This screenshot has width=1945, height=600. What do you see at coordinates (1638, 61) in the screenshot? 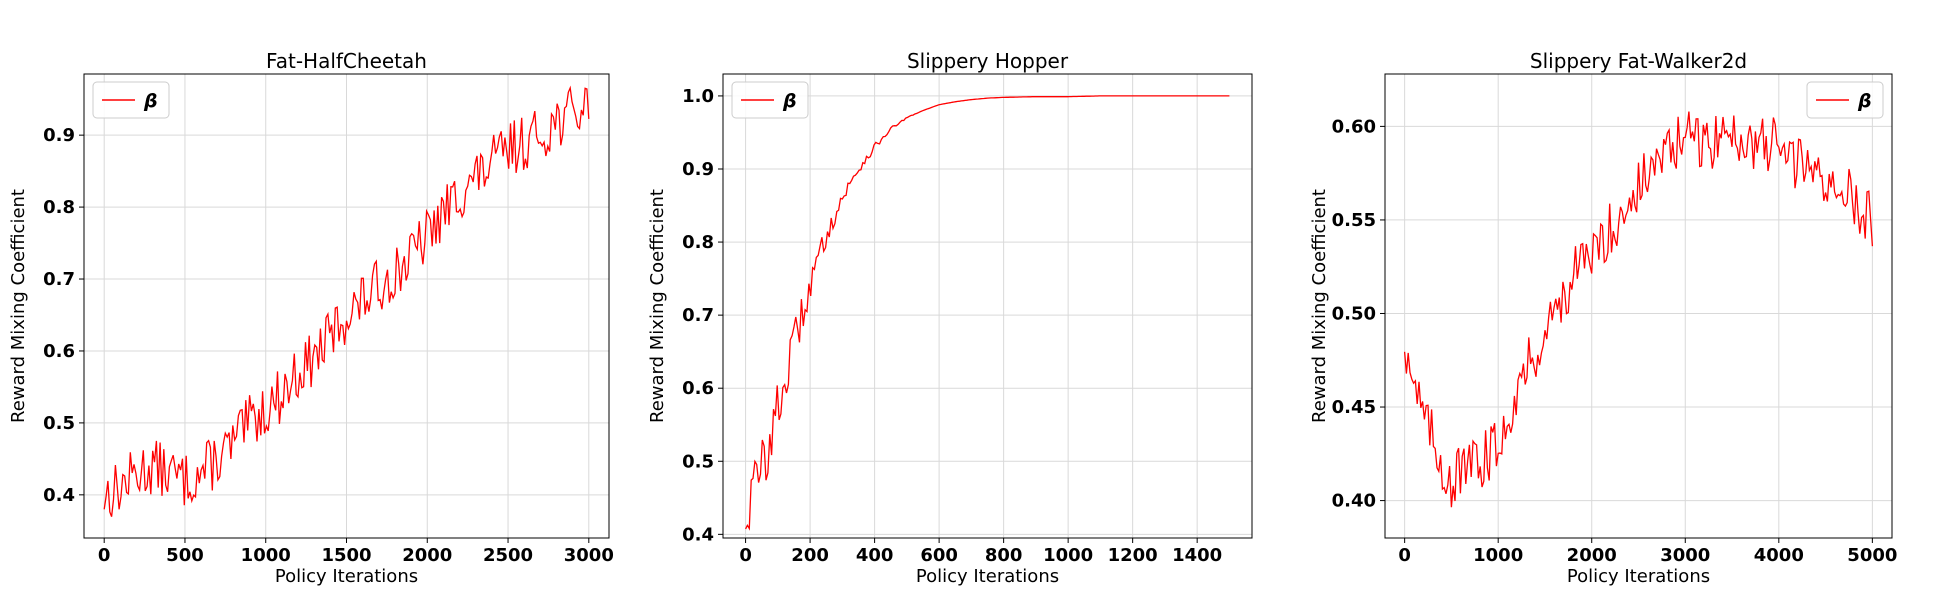
I see `chart-title: Slippery Fat-Walker2d` at bounding box center [1638, 61].